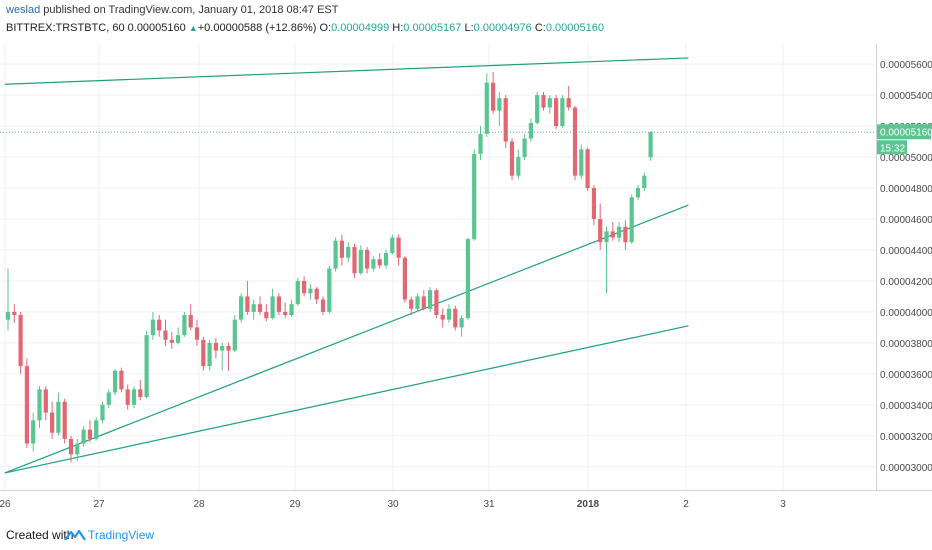 Image resolution: width=932 pixels, height=550 pixels. What do you see at coordinates (346, 71) in the screenshot?
I see `trendline` at bounding box center [346, 71].